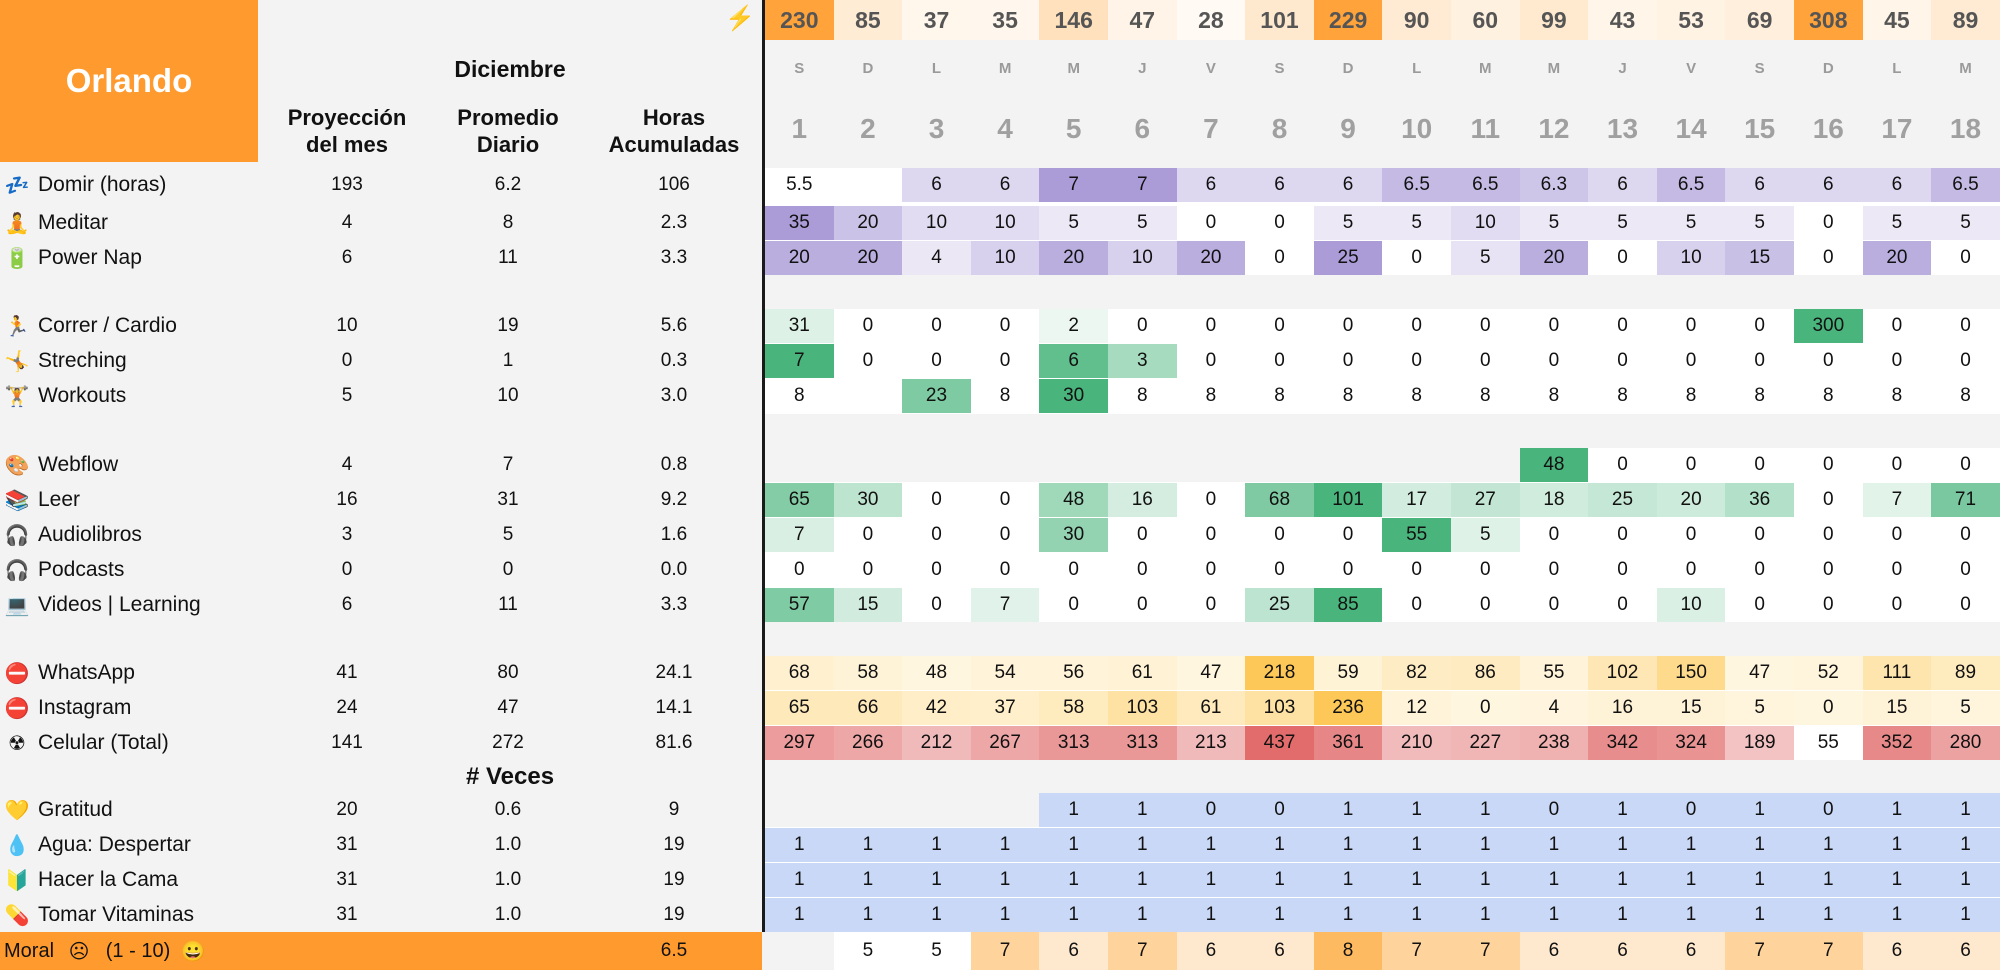 Image resolution: width=2000 pixels, height=970 pixels. Describe the element at coordinates (1142, 708) in the screenshot. I see `habit-cell: 103` at that location.